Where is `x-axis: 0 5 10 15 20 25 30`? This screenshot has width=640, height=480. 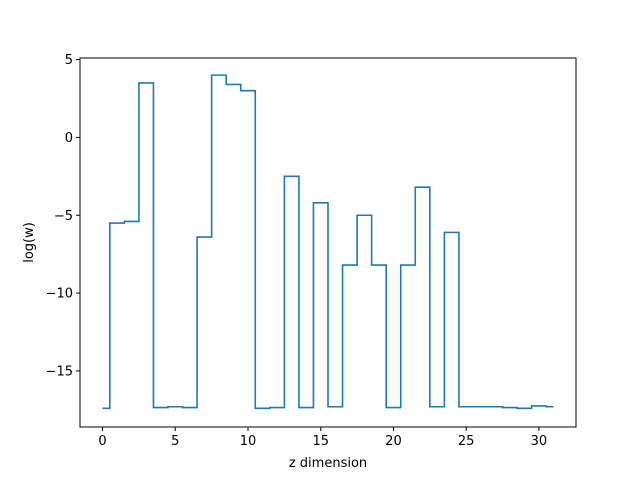 x-axis: 0 5 10 15 20 25 30 is located at coordinates (322, 438).